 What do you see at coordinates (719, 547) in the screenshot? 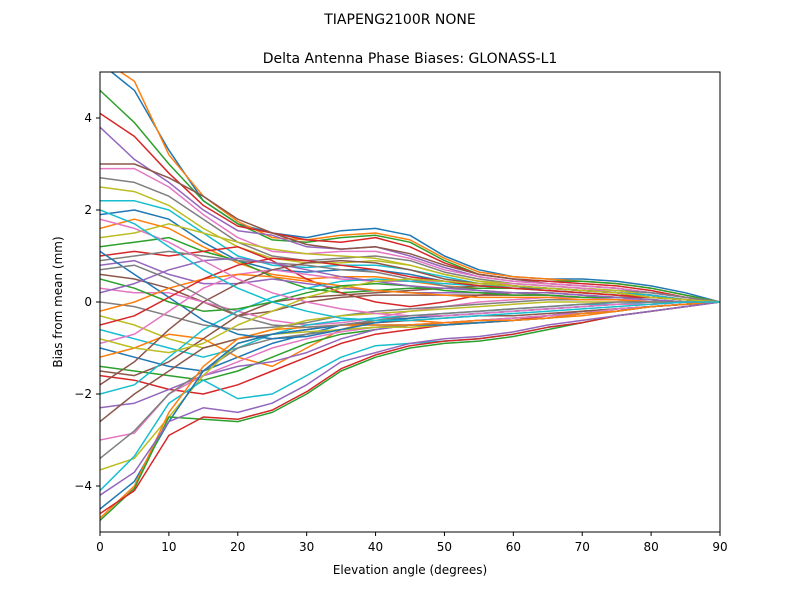
I see `x-tick-label: 90` at bounding box center [719, 547].